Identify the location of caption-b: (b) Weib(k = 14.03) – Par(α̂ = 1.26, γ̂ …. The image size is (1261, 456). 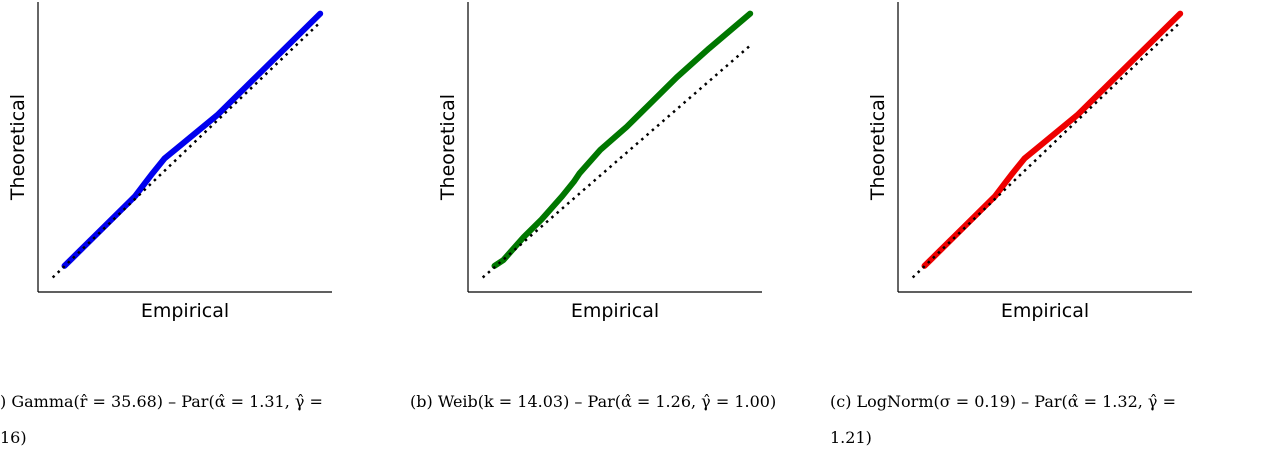
(630, 402).